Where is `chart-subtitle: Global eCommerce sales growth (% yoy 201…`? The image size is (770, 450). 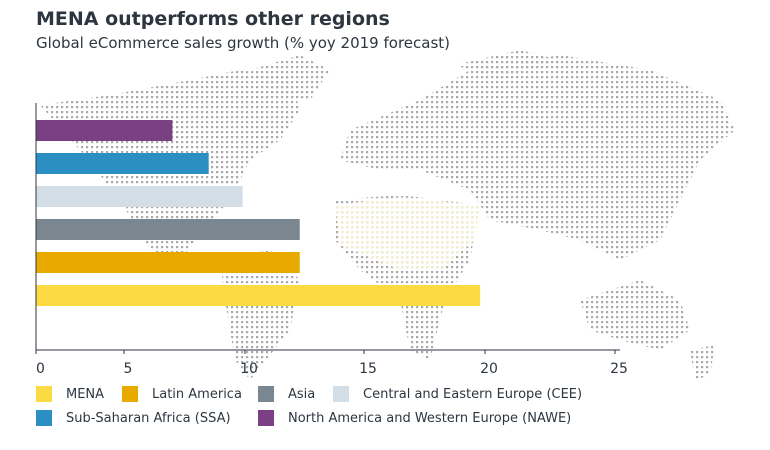
chart-subtitle: Global eCommerce sales growth (% yoy 201… is located at coordinates (243, 43).